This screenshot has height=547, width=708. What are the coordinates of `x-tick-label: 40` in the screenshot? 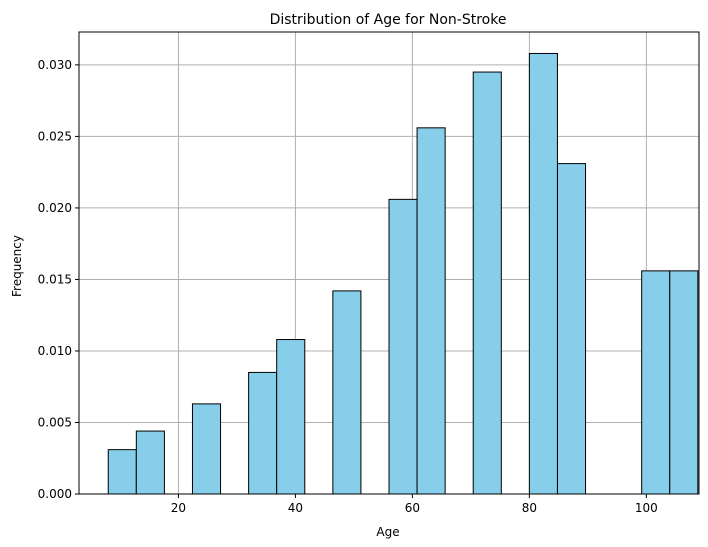 It's located at (295, 508).